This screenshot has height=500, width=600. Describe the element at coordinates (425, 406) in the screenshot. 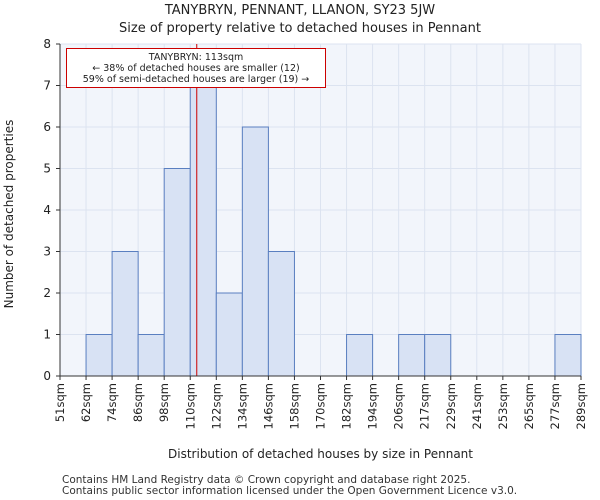

I see `x-tick-label: 217sqm` at that location.